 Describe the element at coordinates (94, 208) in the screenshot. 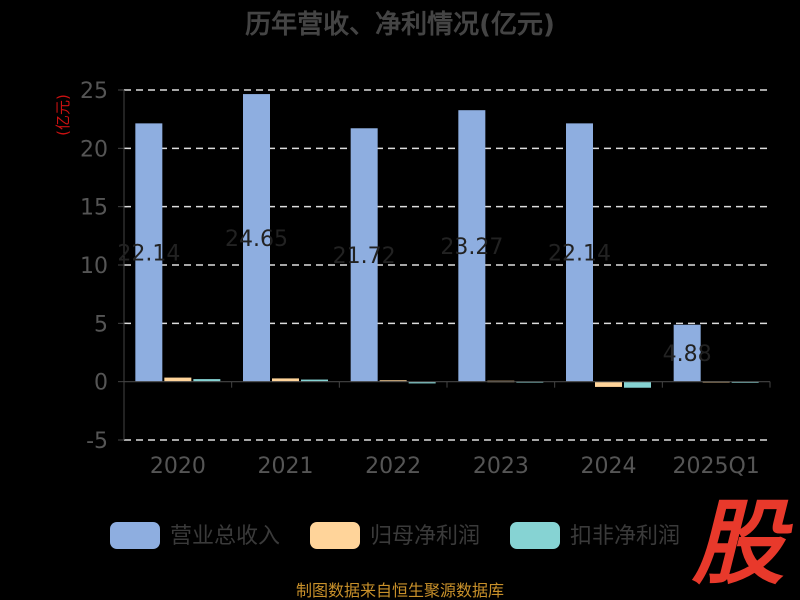

I see `y-tick-label: 15` at that location.